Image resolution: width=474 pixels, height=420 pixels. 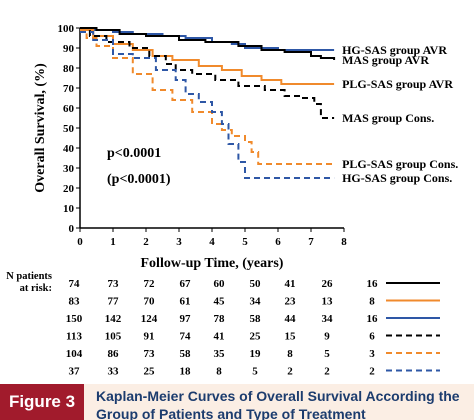 I want to click on risk-table-cell: 104, so click(x=74, y=354).